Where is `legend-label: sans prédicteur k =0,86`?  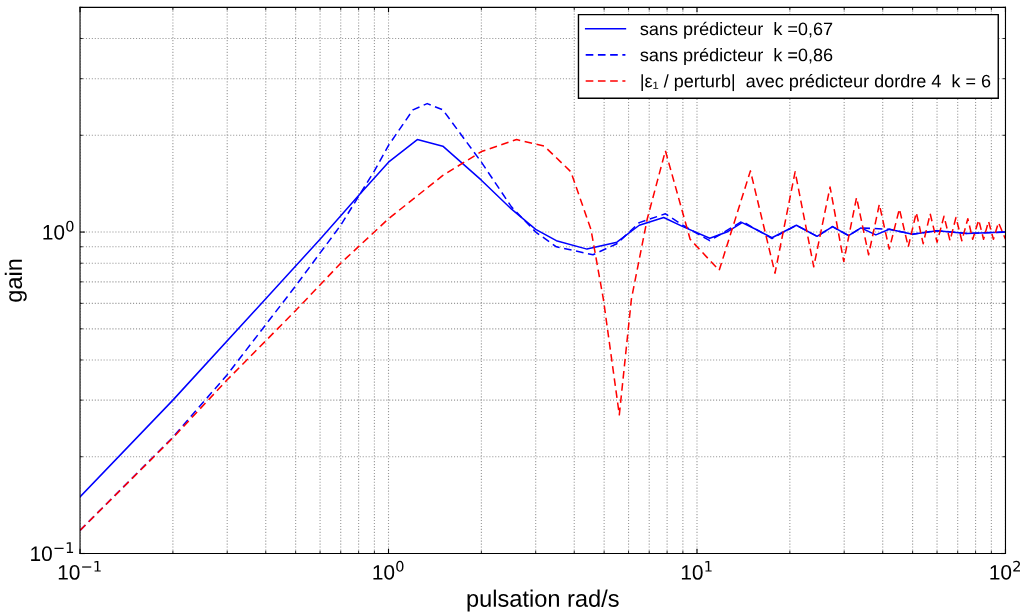 legend-label: sans prédicteur k =0,86 is located at coordinates (736, 56).